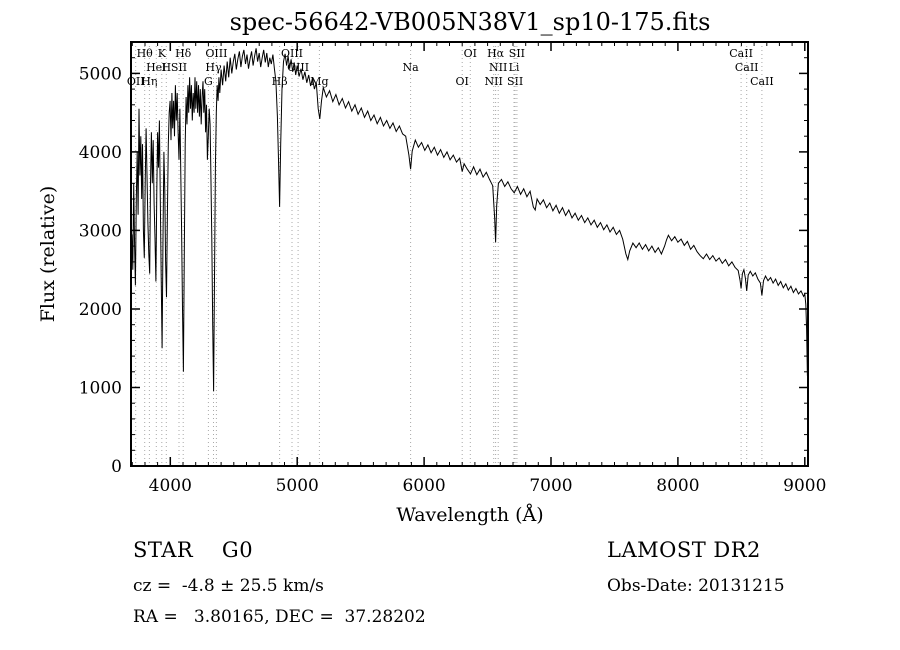 The width and height of the screenshot is (900, 650). I want to click on spectral-line-label: Hγ, so click(213, 67).